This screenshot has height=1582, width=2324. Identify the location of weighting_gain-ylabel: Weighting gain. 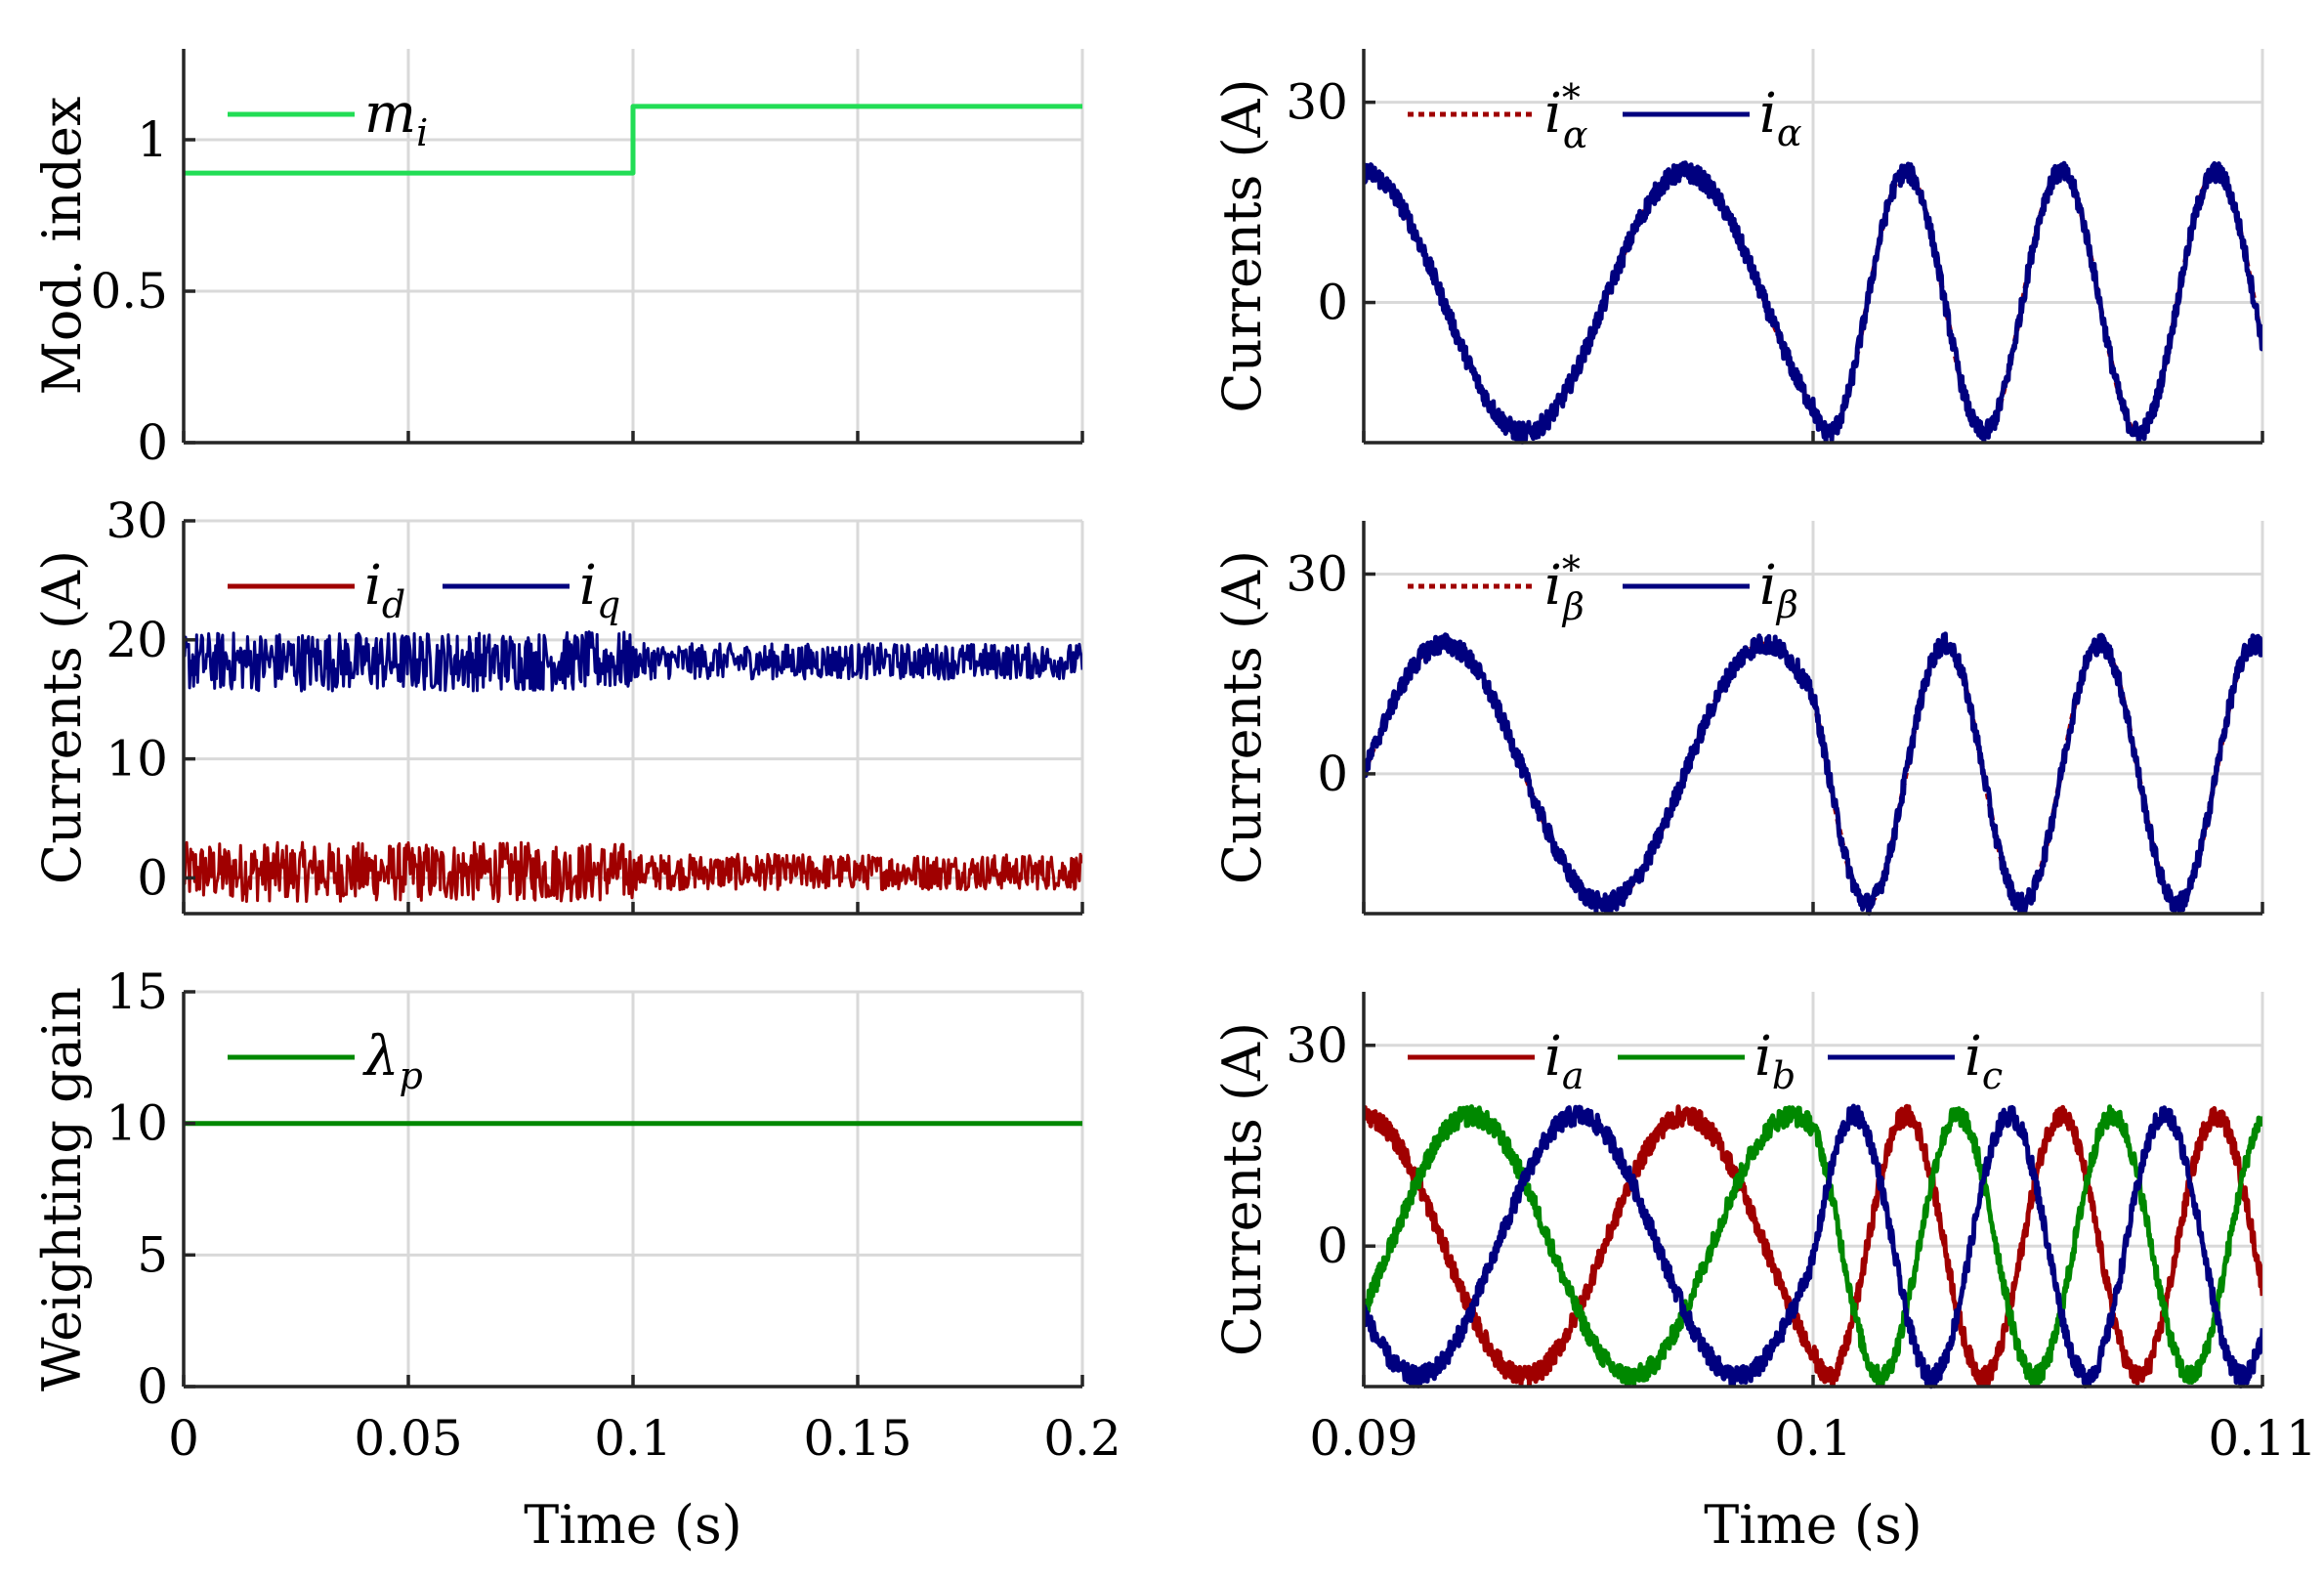
(62, 1189).